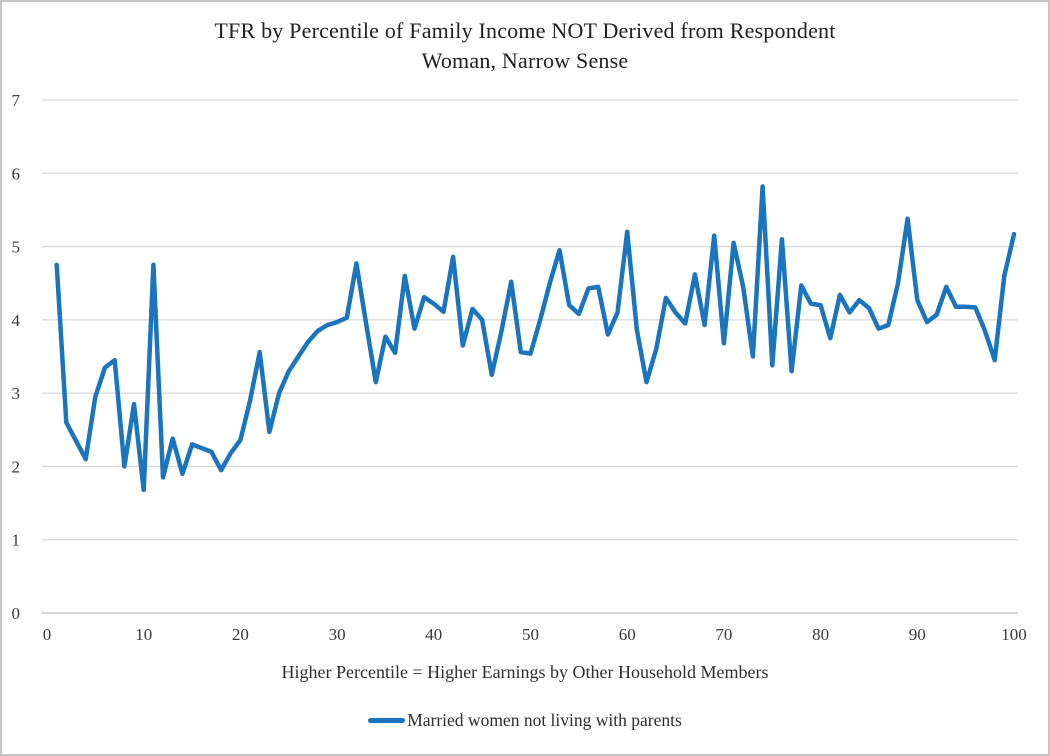 Image resolution: width=1050 pixels, height=756 pixels. What do you see at coordinates (16, 173) in the screenshot?
I see `y-tick-label: 6` at bounding box center [16, 173].